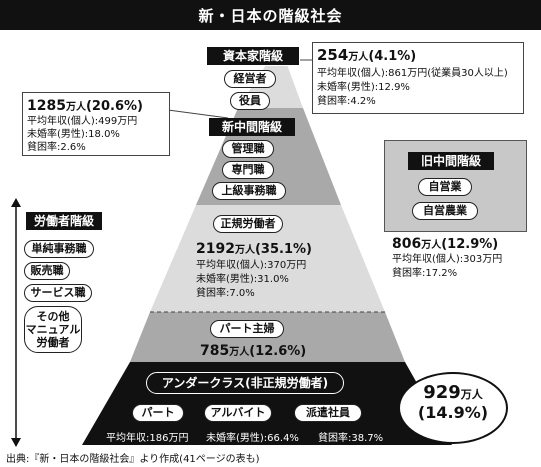 This screenshot has width=541, height=467. I want to click on role-executive: 経営者, so click(250, 79).